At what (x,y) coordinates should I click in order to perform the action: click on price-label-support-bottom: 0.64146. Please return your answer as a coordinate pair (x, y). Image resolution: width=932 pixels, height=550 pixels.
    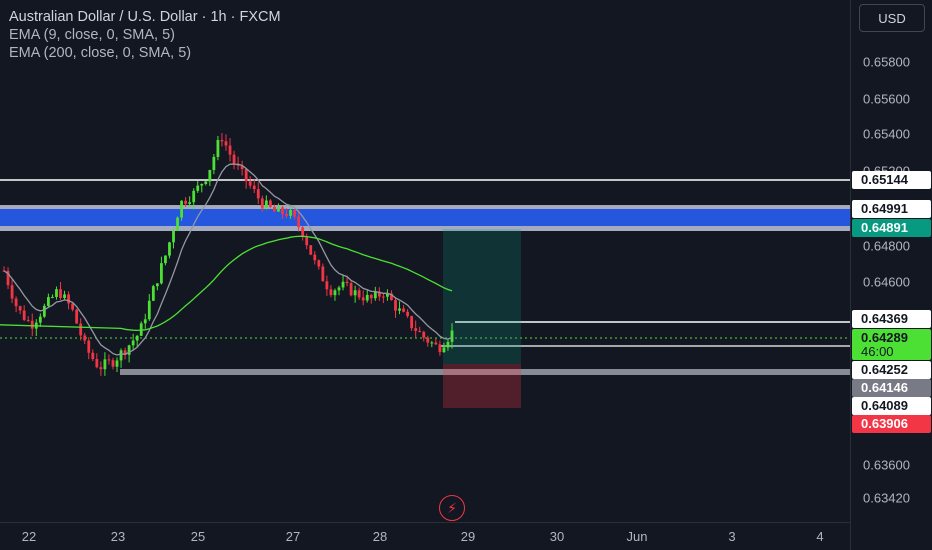
    Looking at the image, I should click on (891, 388).